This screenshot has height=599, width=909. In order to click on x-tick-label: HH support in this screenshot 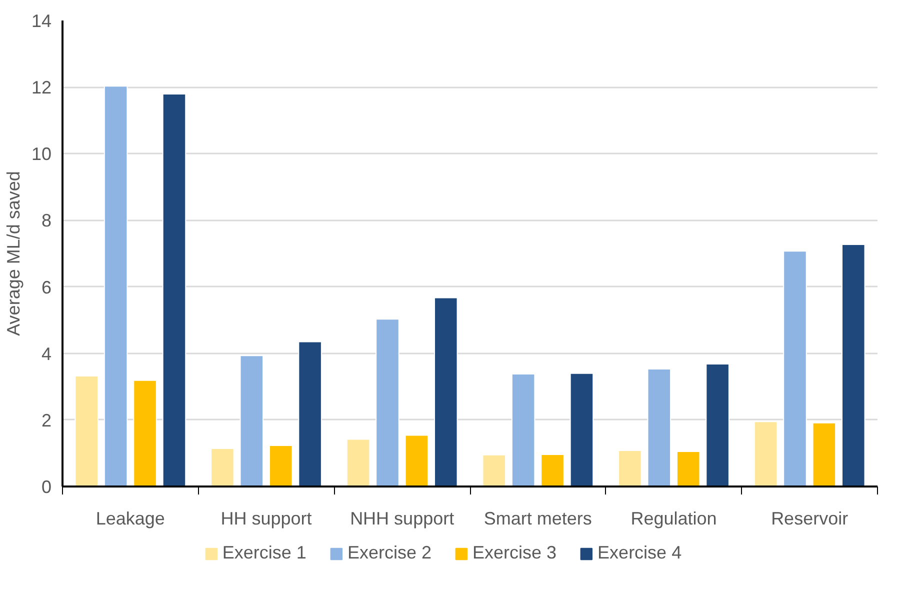, I will do `click(266, 518)`.